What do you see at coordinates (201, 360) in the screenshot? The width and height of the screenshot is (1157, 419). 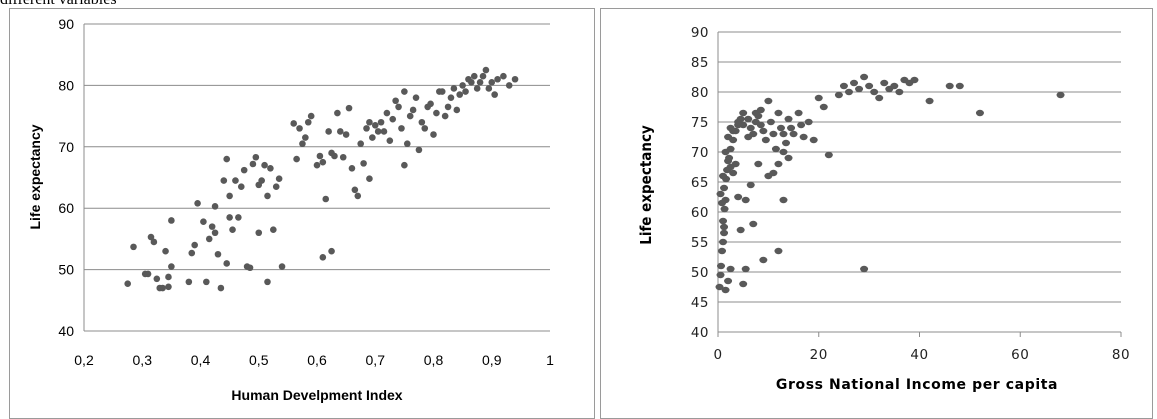 I see `x-tick-label: 0,4` at bounding box center [201, 360].